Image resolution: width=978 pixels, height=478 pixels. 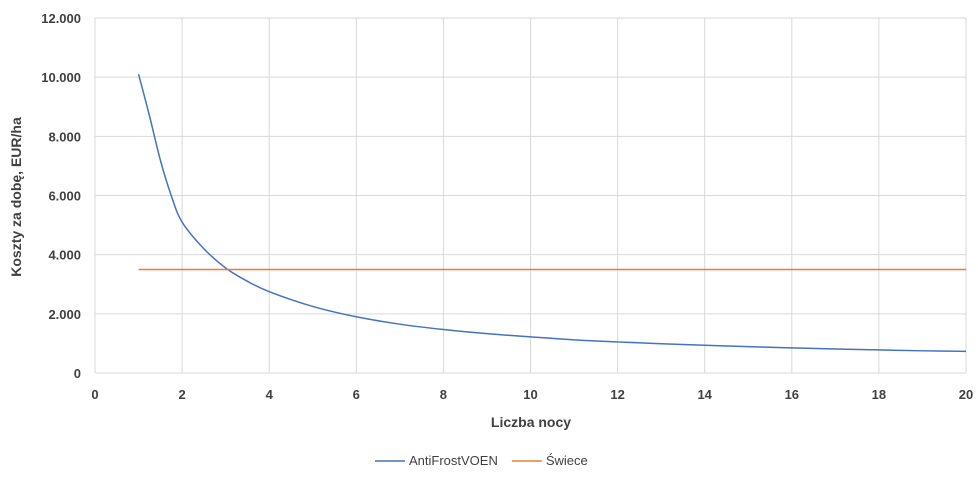 I want to click on x-tick-label: 0, so click(x=94, y=394).